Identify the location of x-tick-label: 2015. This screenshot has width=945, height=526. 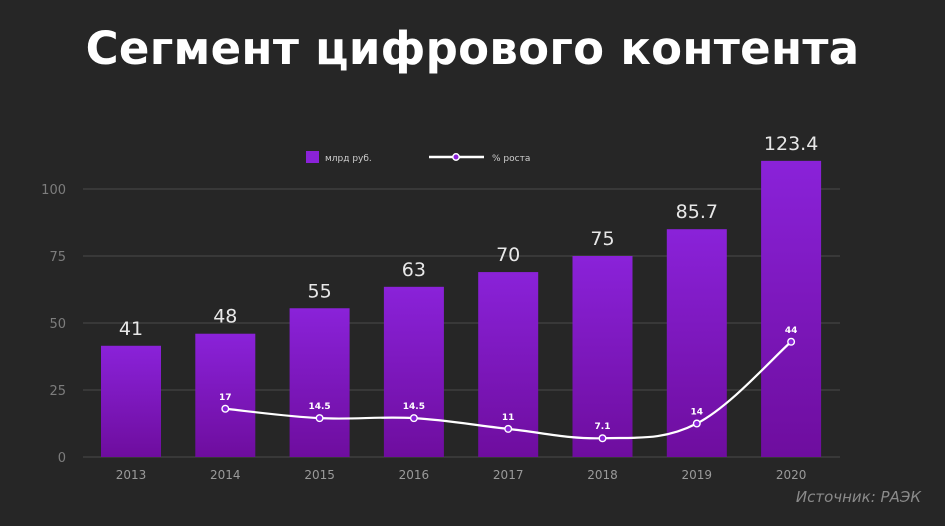
(319, 475).